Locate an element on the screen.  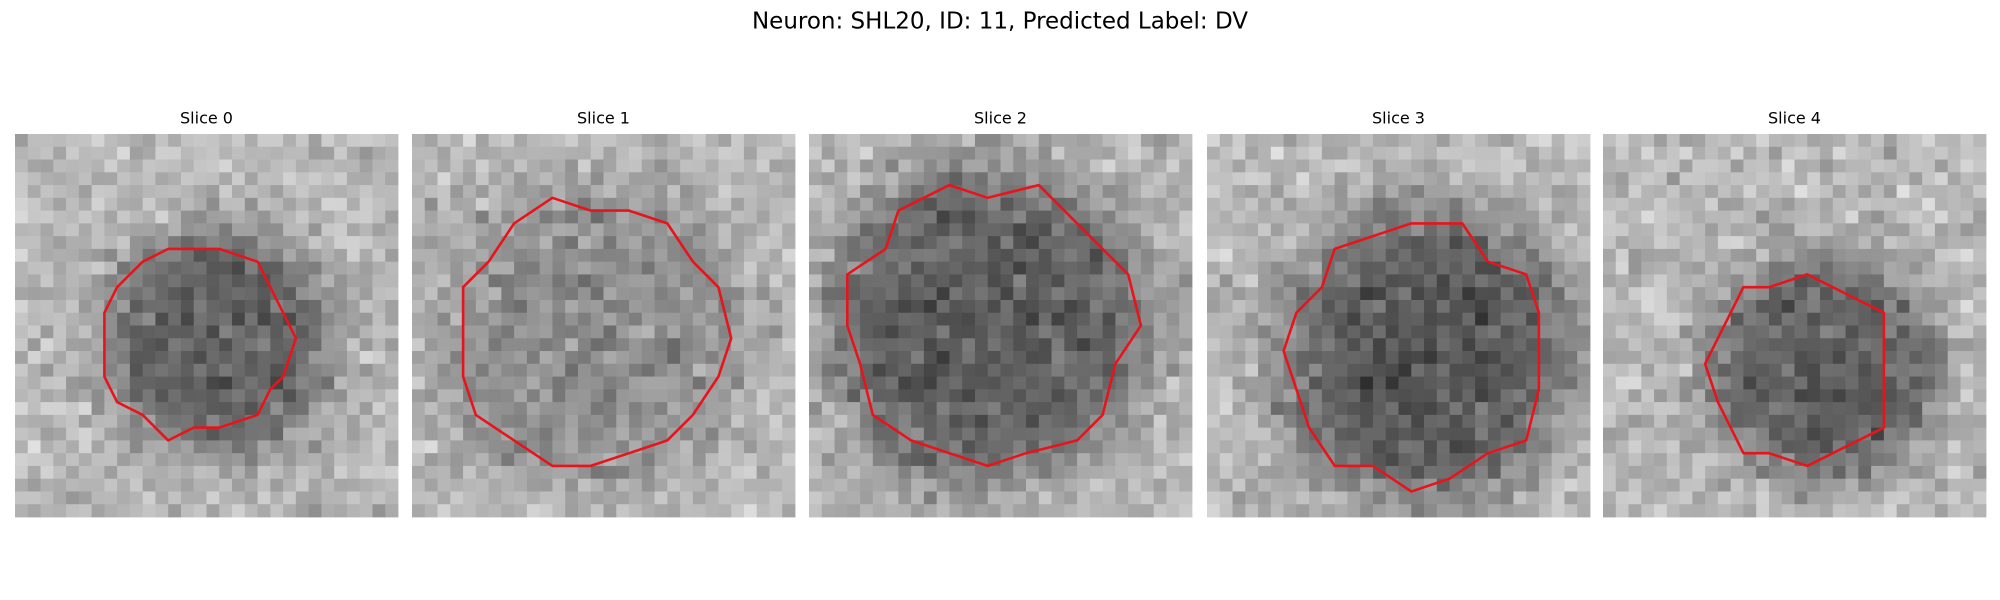
slice-title: Slice 2 is located at coordinates (1000, 118).